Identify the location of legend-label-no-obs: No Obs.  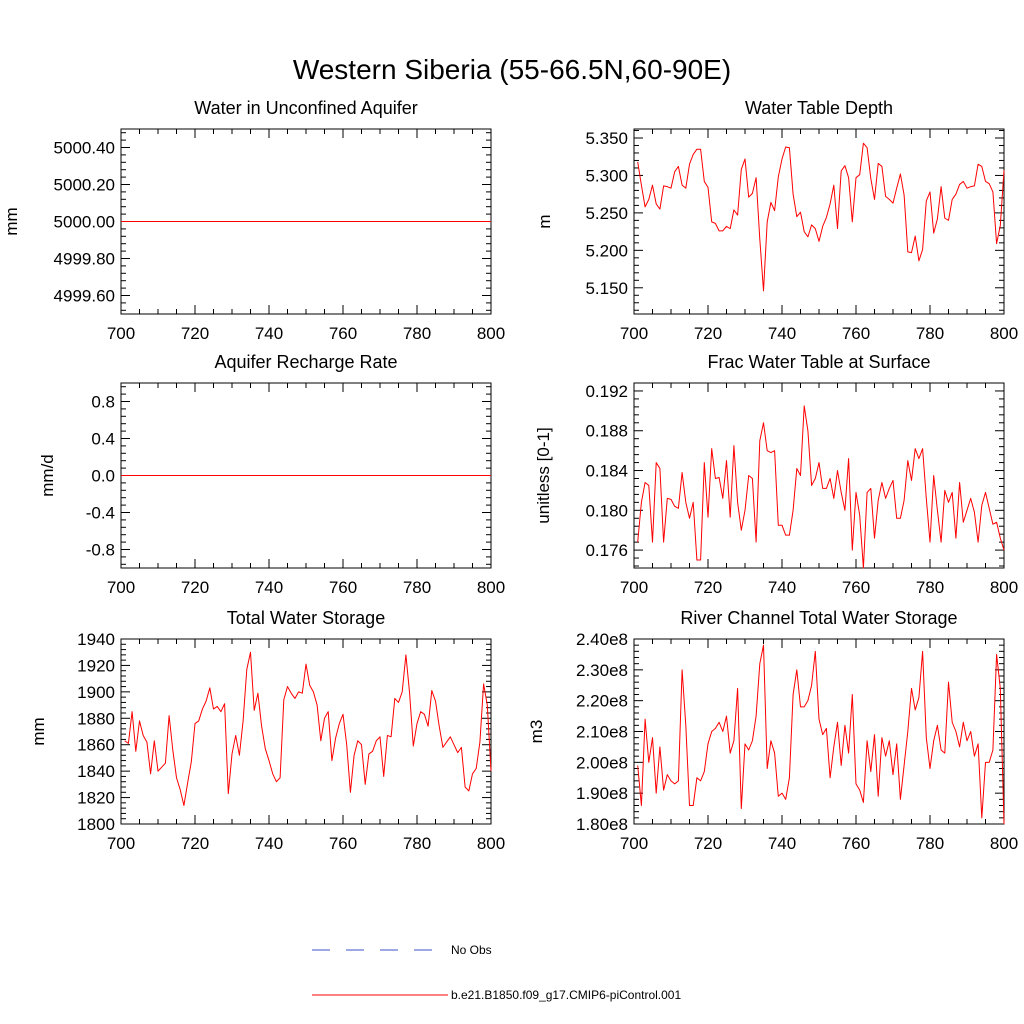
(471, 950).